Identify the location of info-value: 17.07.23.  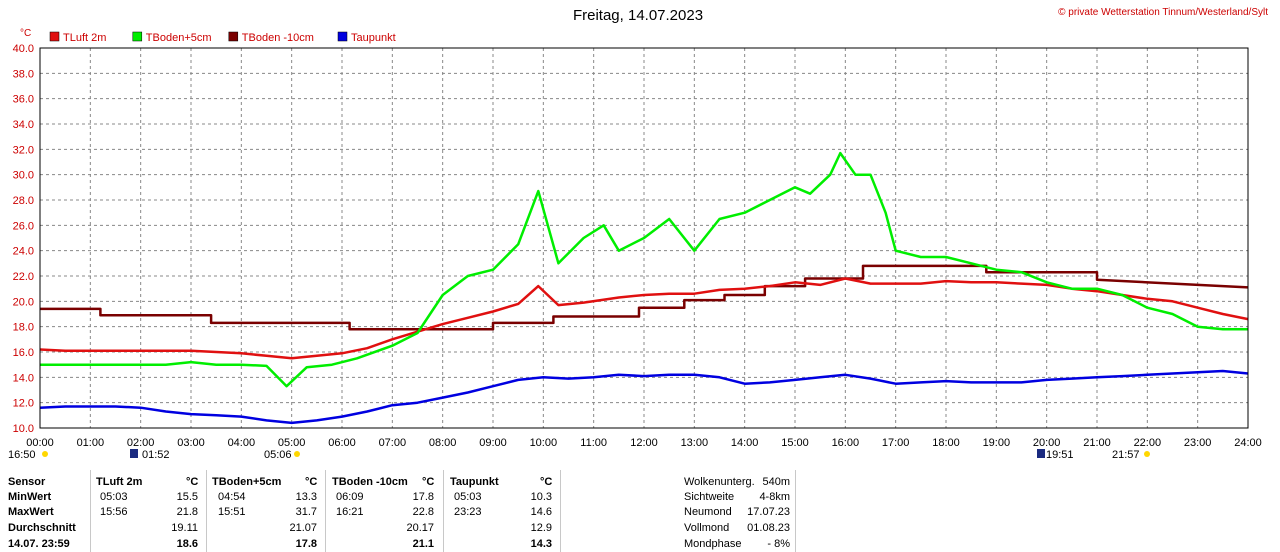
(768, 512).